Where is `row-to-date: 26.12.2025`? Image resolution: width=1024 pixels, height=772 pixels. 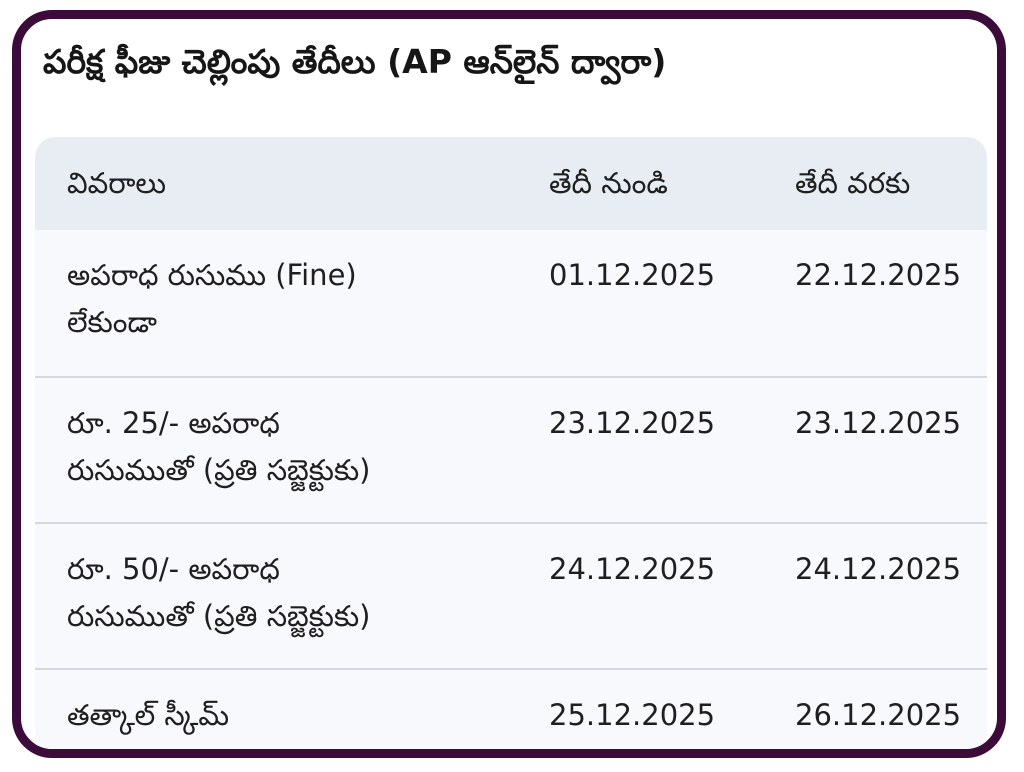 row-to-date: 26.12.2025 is located at coordinates (878, 715).